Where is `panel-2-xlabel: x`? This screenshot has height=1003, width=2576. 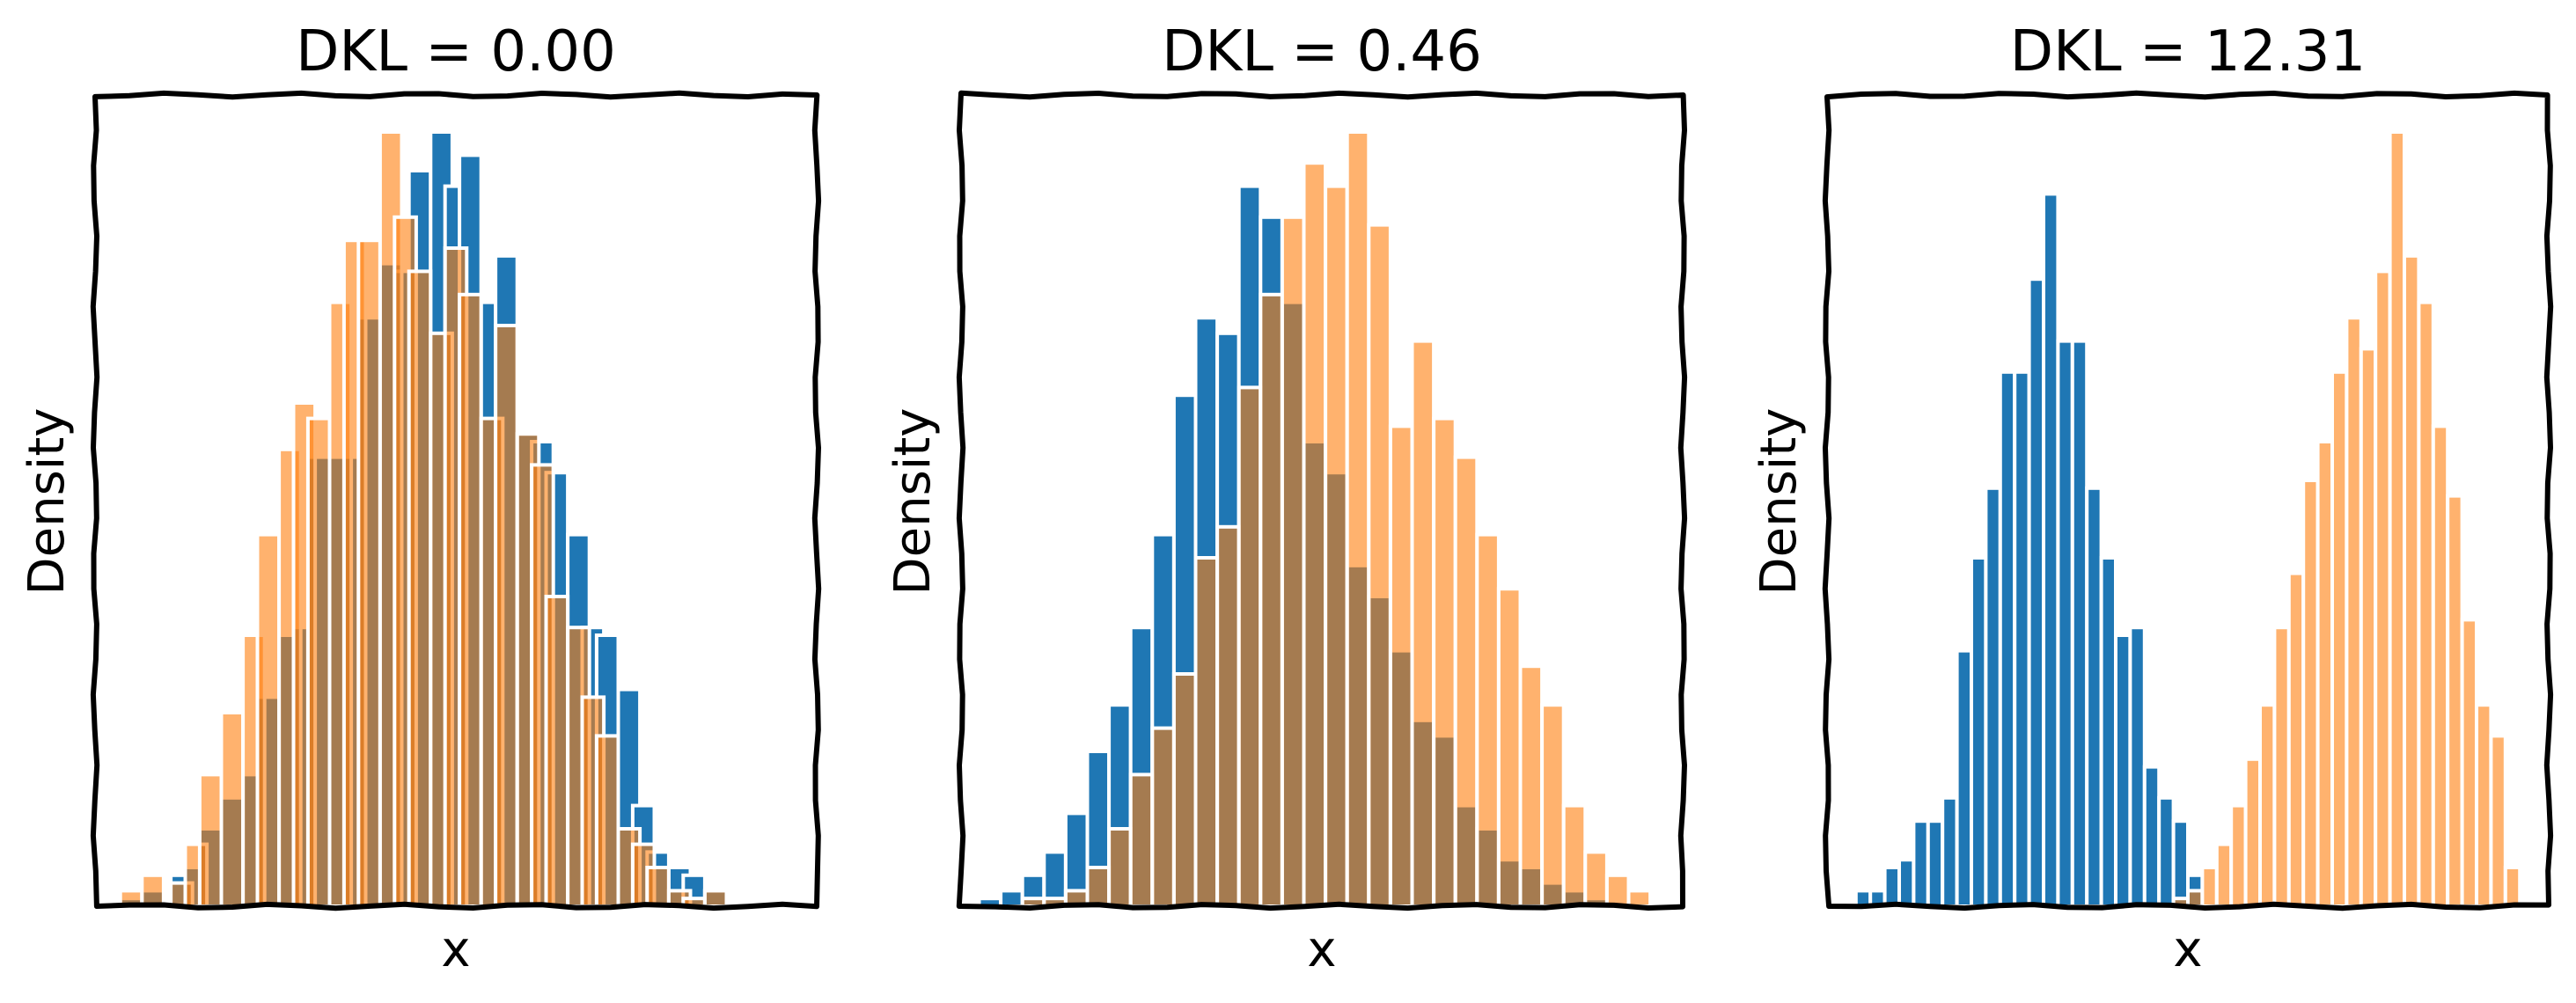 panel-2-xlabel: x is located at coordinates (1321, 949).